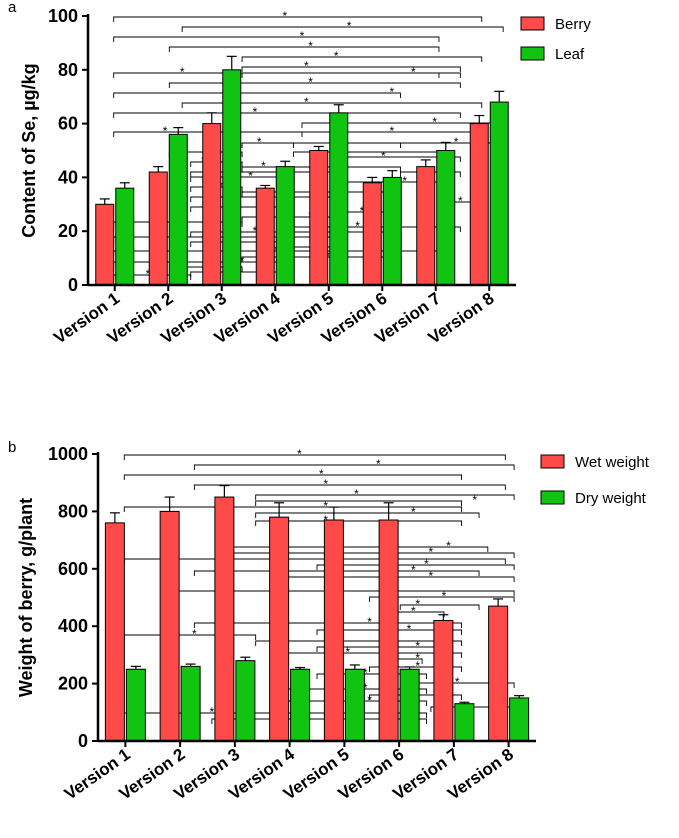 This screenshot has width=679, height=838. I want to click on legend-label: Leaf, so click(570, 54).